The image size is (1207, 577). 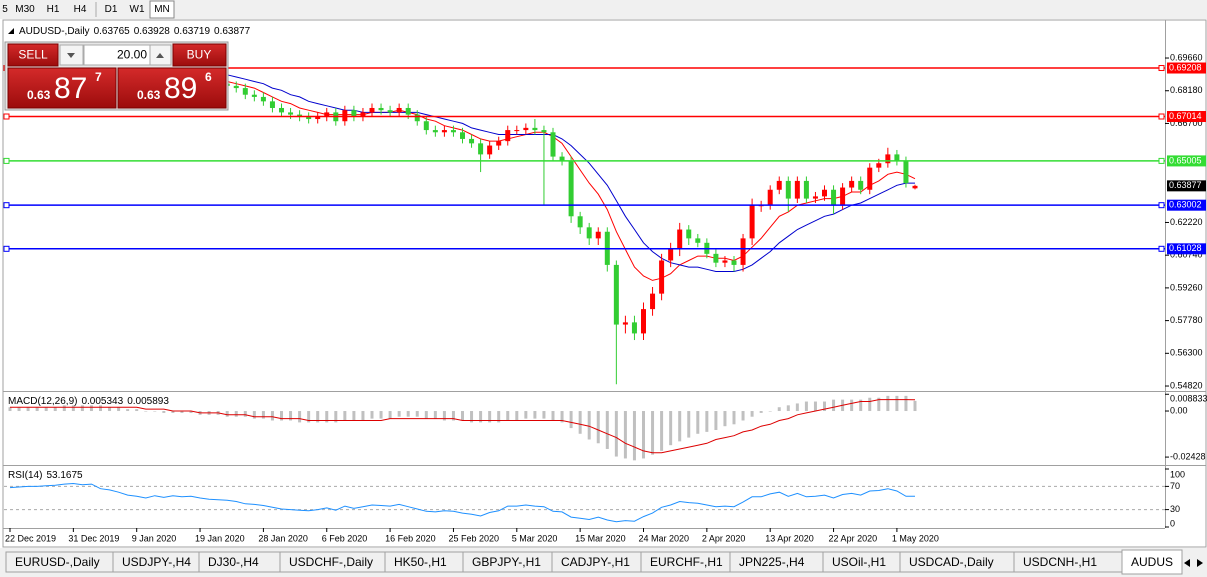 I want to click on timeframe-button: H4, so click(x=80, y=9).